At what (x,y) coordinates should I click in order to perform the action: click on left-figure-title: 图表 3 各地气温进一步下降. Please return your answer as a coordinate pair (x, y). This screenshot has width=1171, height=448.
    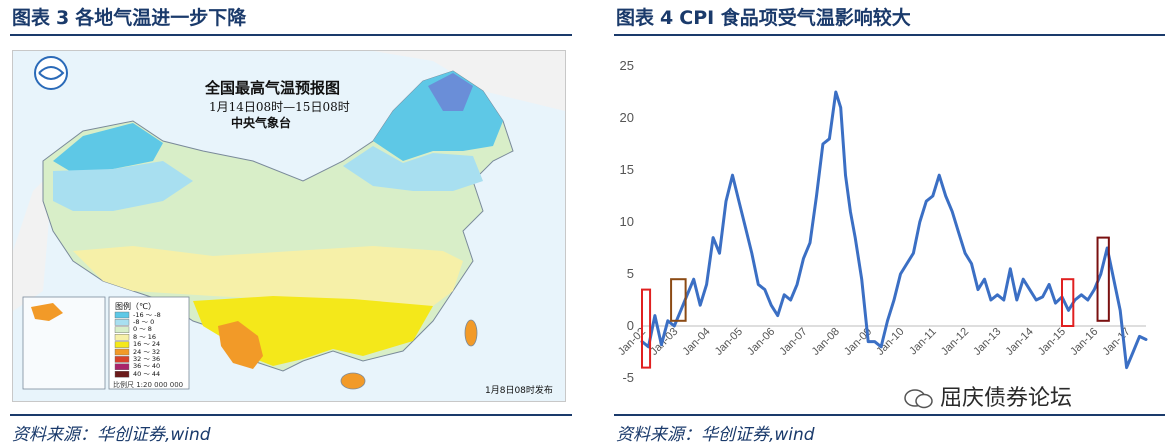
    Looking at the image, I should click on (129, 16).